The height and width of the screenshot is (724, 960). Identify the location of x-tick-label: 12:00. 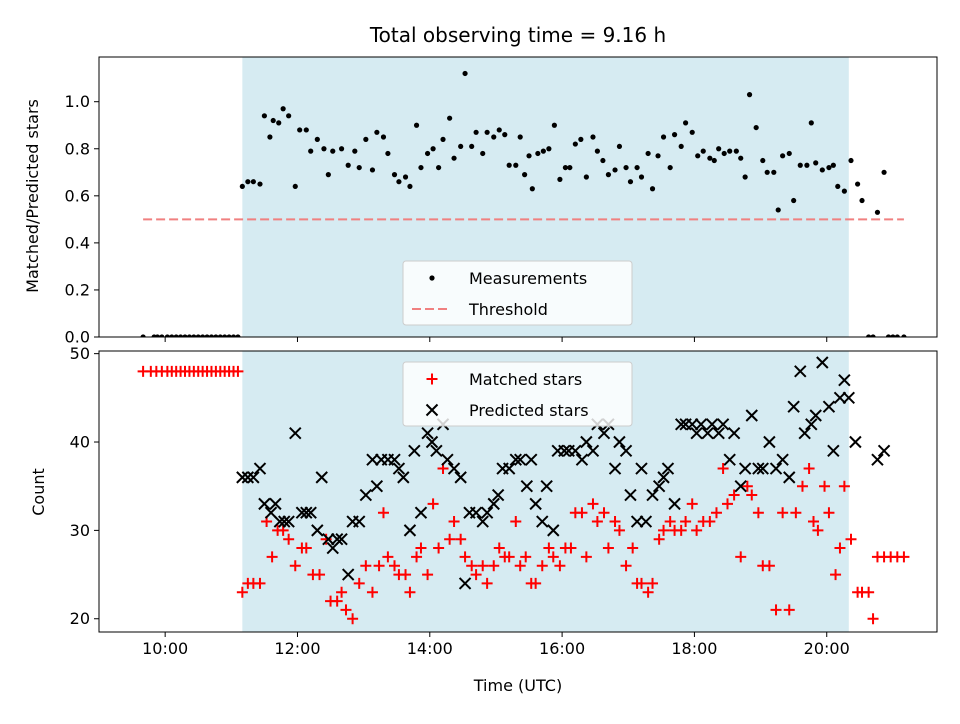
(297, 648).